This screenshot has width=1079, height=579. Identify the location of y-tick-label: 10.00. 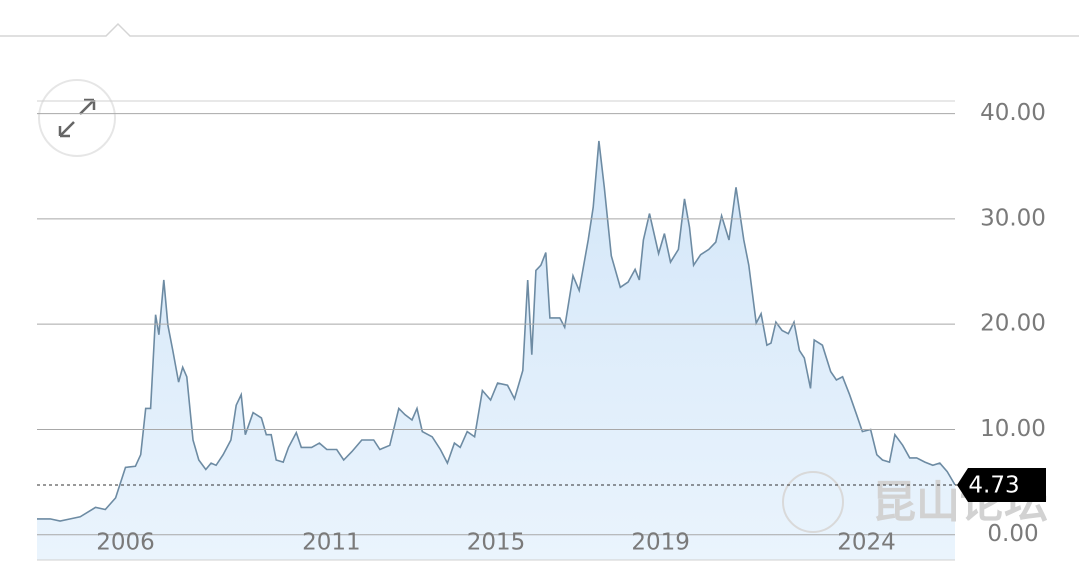
(1013, 429).